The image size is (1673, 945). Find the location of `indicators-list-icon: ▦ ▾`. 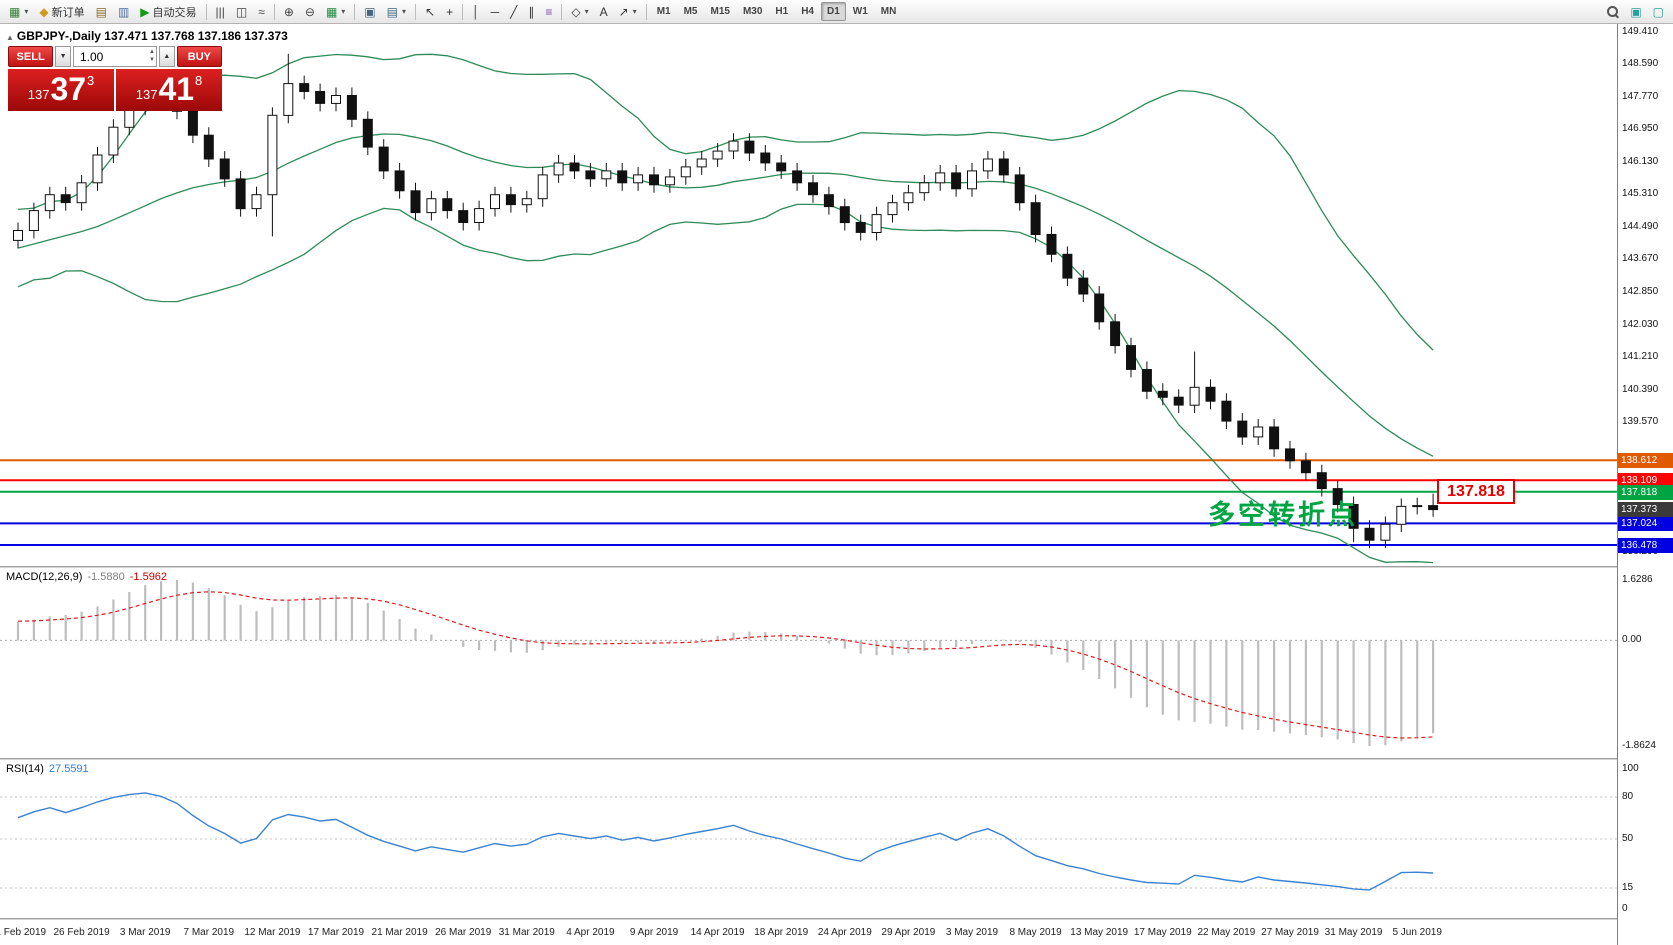

indicators-list-icon: ▦ ▾ is located at coordinates (335, 12).